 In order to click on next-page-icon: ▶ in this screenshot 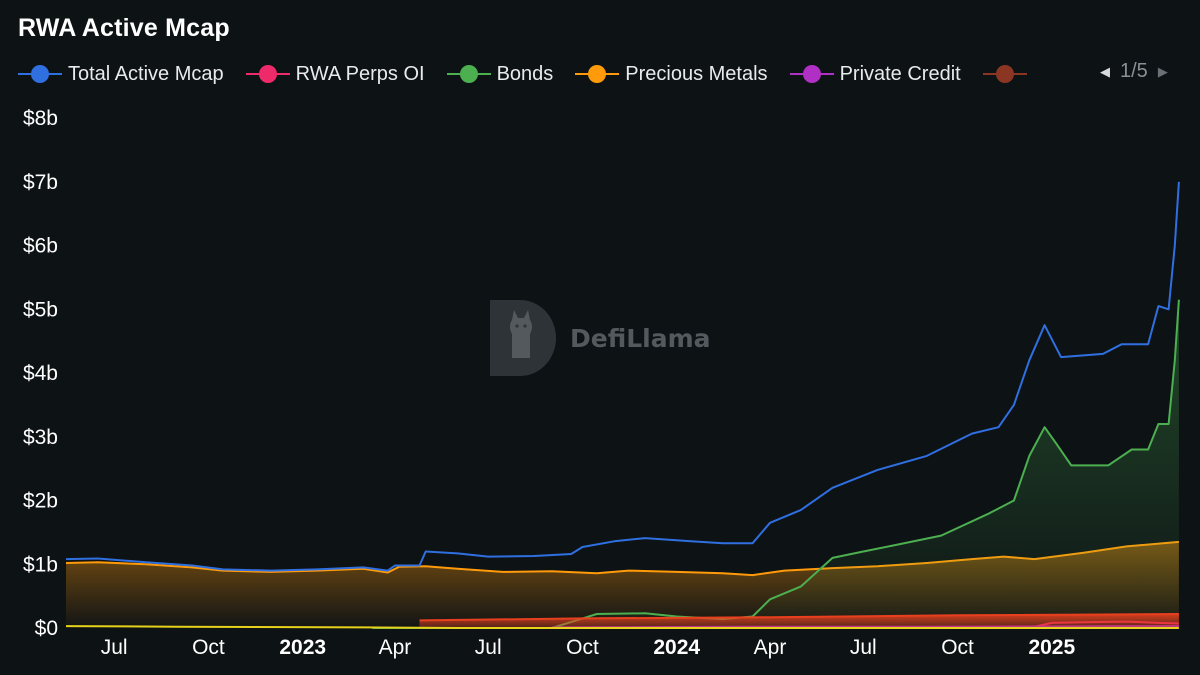, I will do `click(1162, 71)`.